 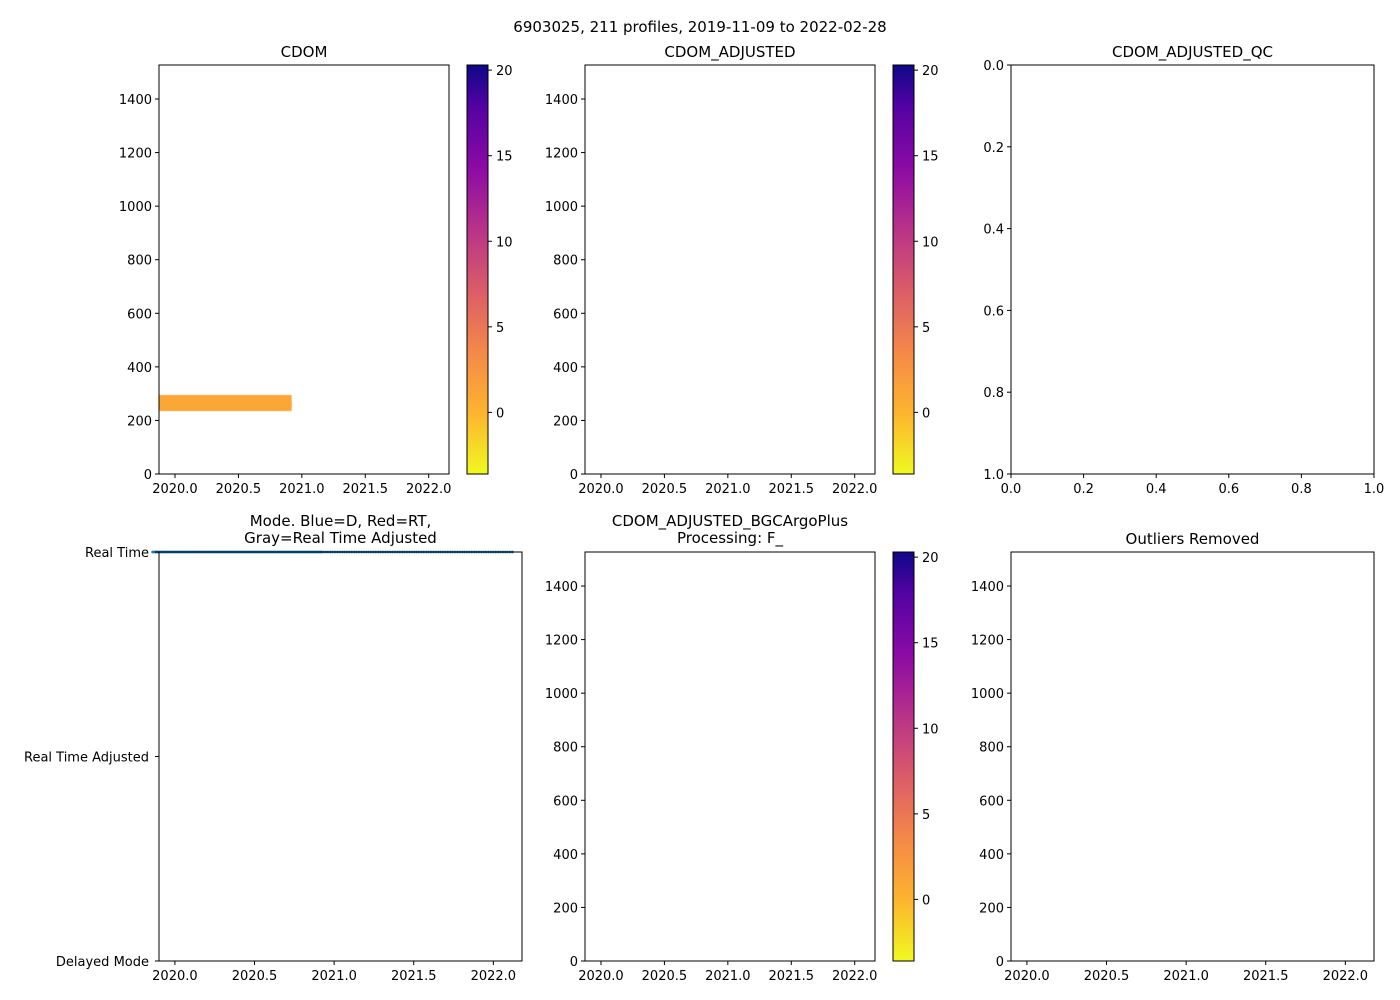 I want to click on x-tick-label: 0.8, so click(x=1301, y=489).